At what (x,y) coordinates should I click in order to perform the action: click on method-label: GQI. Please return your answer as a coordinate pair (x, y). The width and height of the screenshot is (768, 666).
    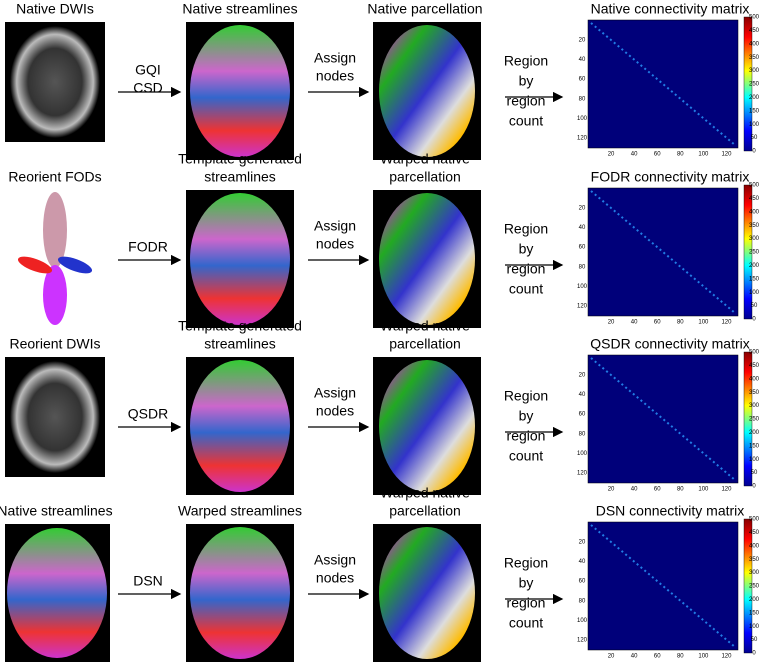
    Looking at the image, I should click on (148, 70).